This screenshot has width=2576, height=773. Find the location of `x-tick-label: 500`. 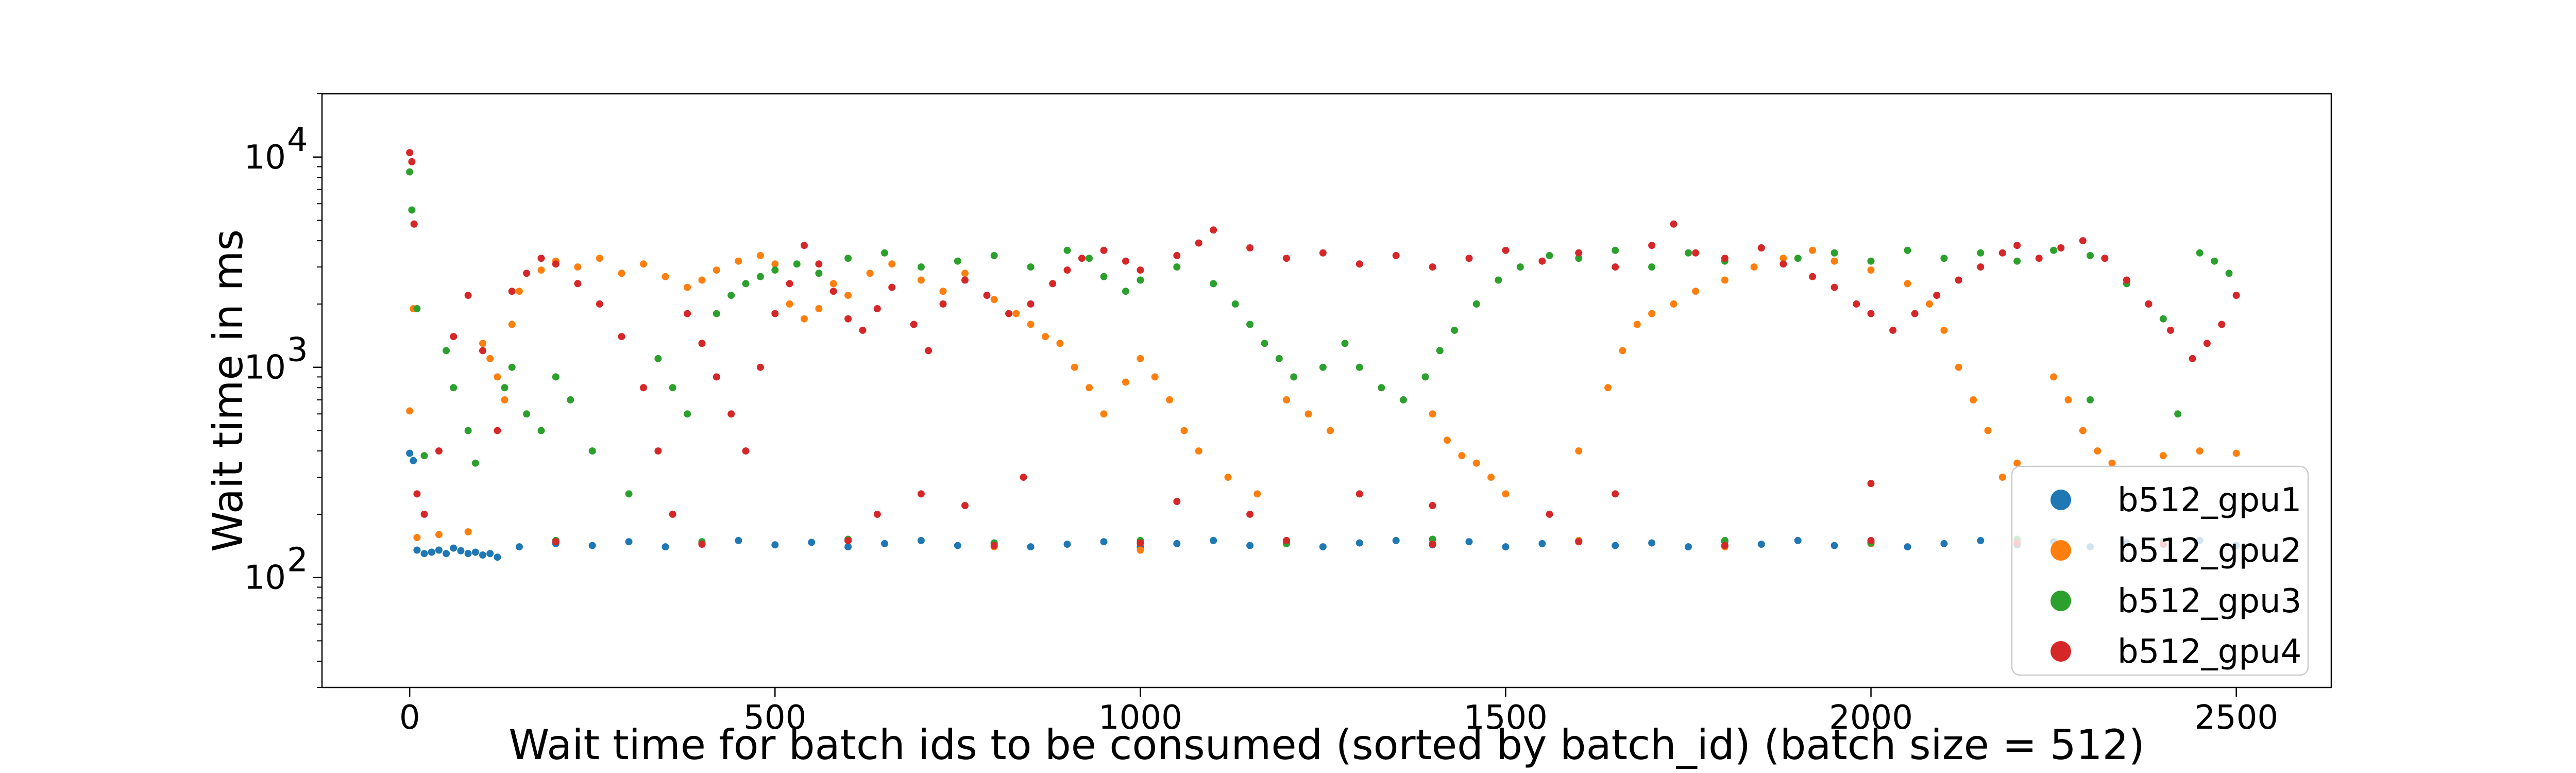

x-tick-label: 500 is located at coordinates (774, 718).